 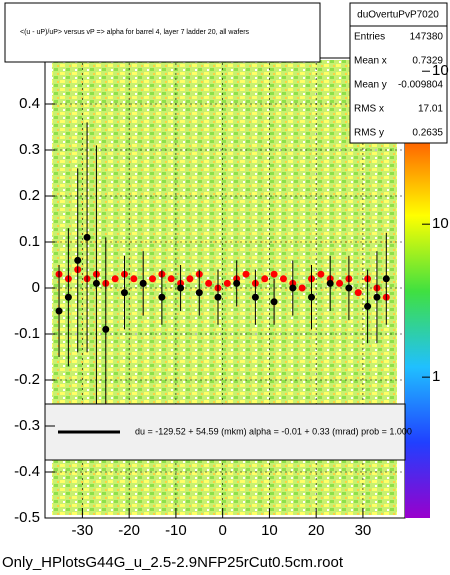 What do you see at coordinates (370, 85) in the screenshot?
I see `stats-label: Mean y` at bounding box center [370, 85].